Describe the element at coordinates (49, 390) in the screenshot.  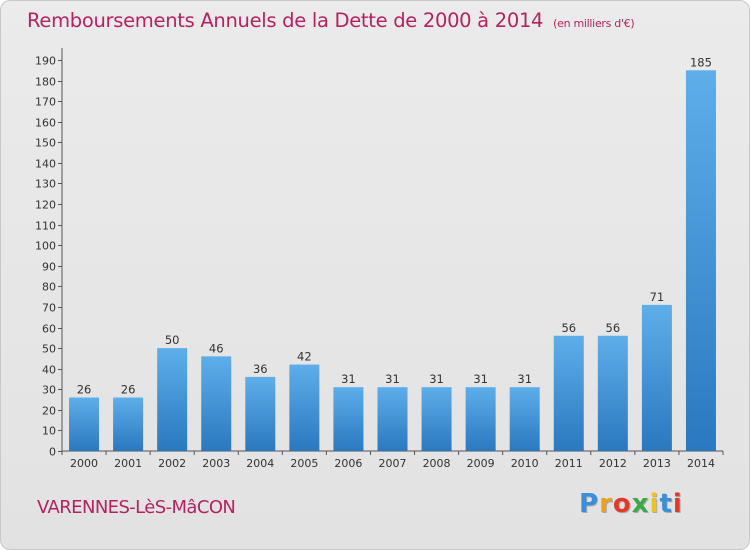
I see `y-tick-label: 30` at that location.